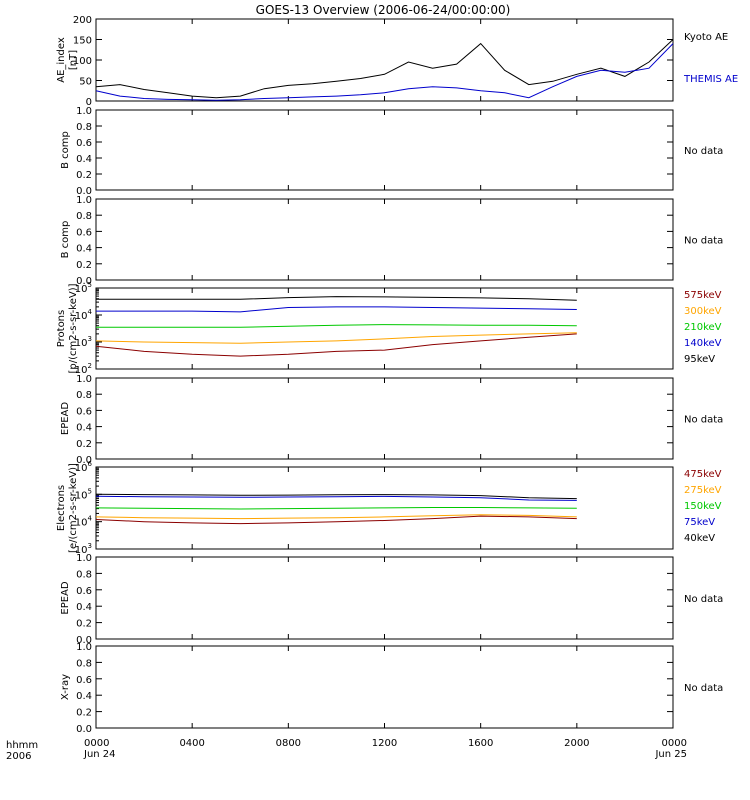  Describe the element at coordinates (61, 508) in the screenshot. I see `y-axis-label: Electrons` at that location.